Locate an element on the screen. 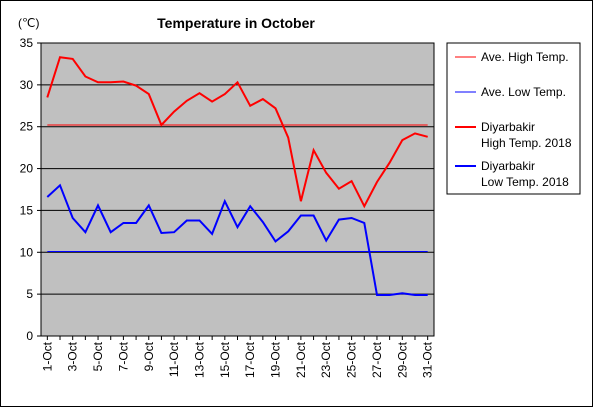 Image resolution: width=593 pixels, height=407 pixels. y-tick-label: 10 is located at coordinates (27, 252).